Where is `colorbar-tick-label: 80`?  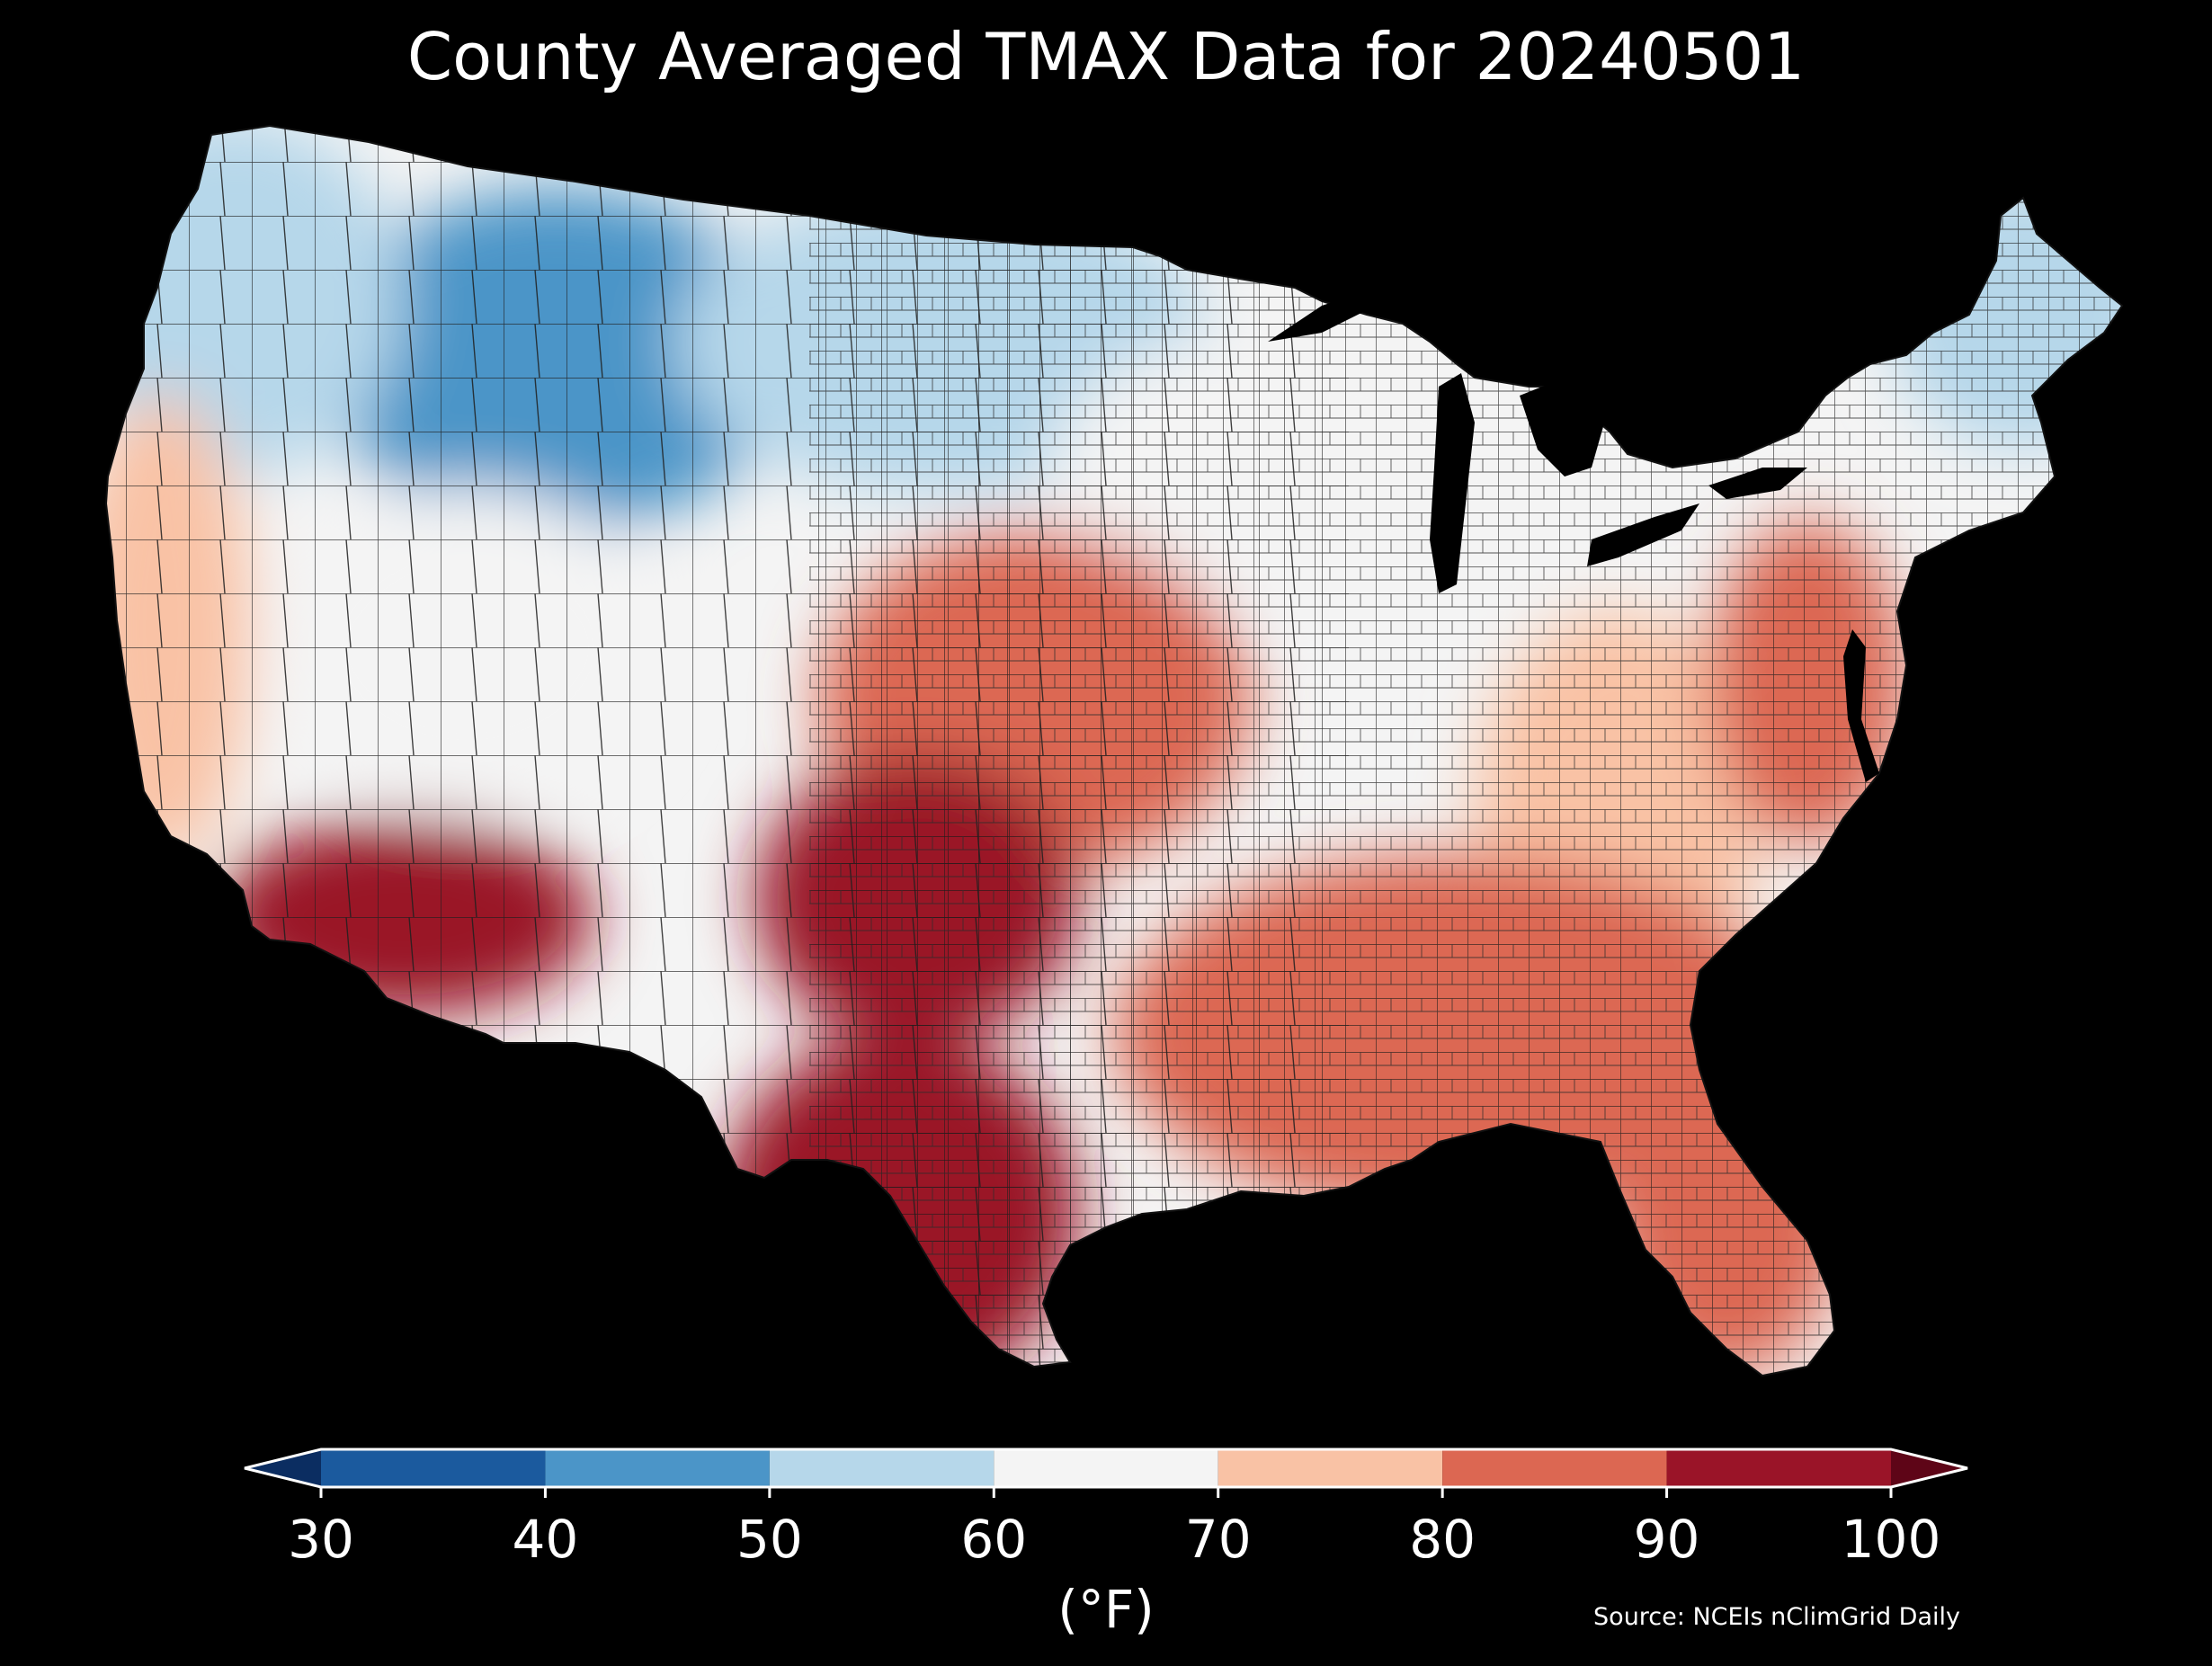
colorbar-tick-label: 80 is located at coordinates (1442, 1540).